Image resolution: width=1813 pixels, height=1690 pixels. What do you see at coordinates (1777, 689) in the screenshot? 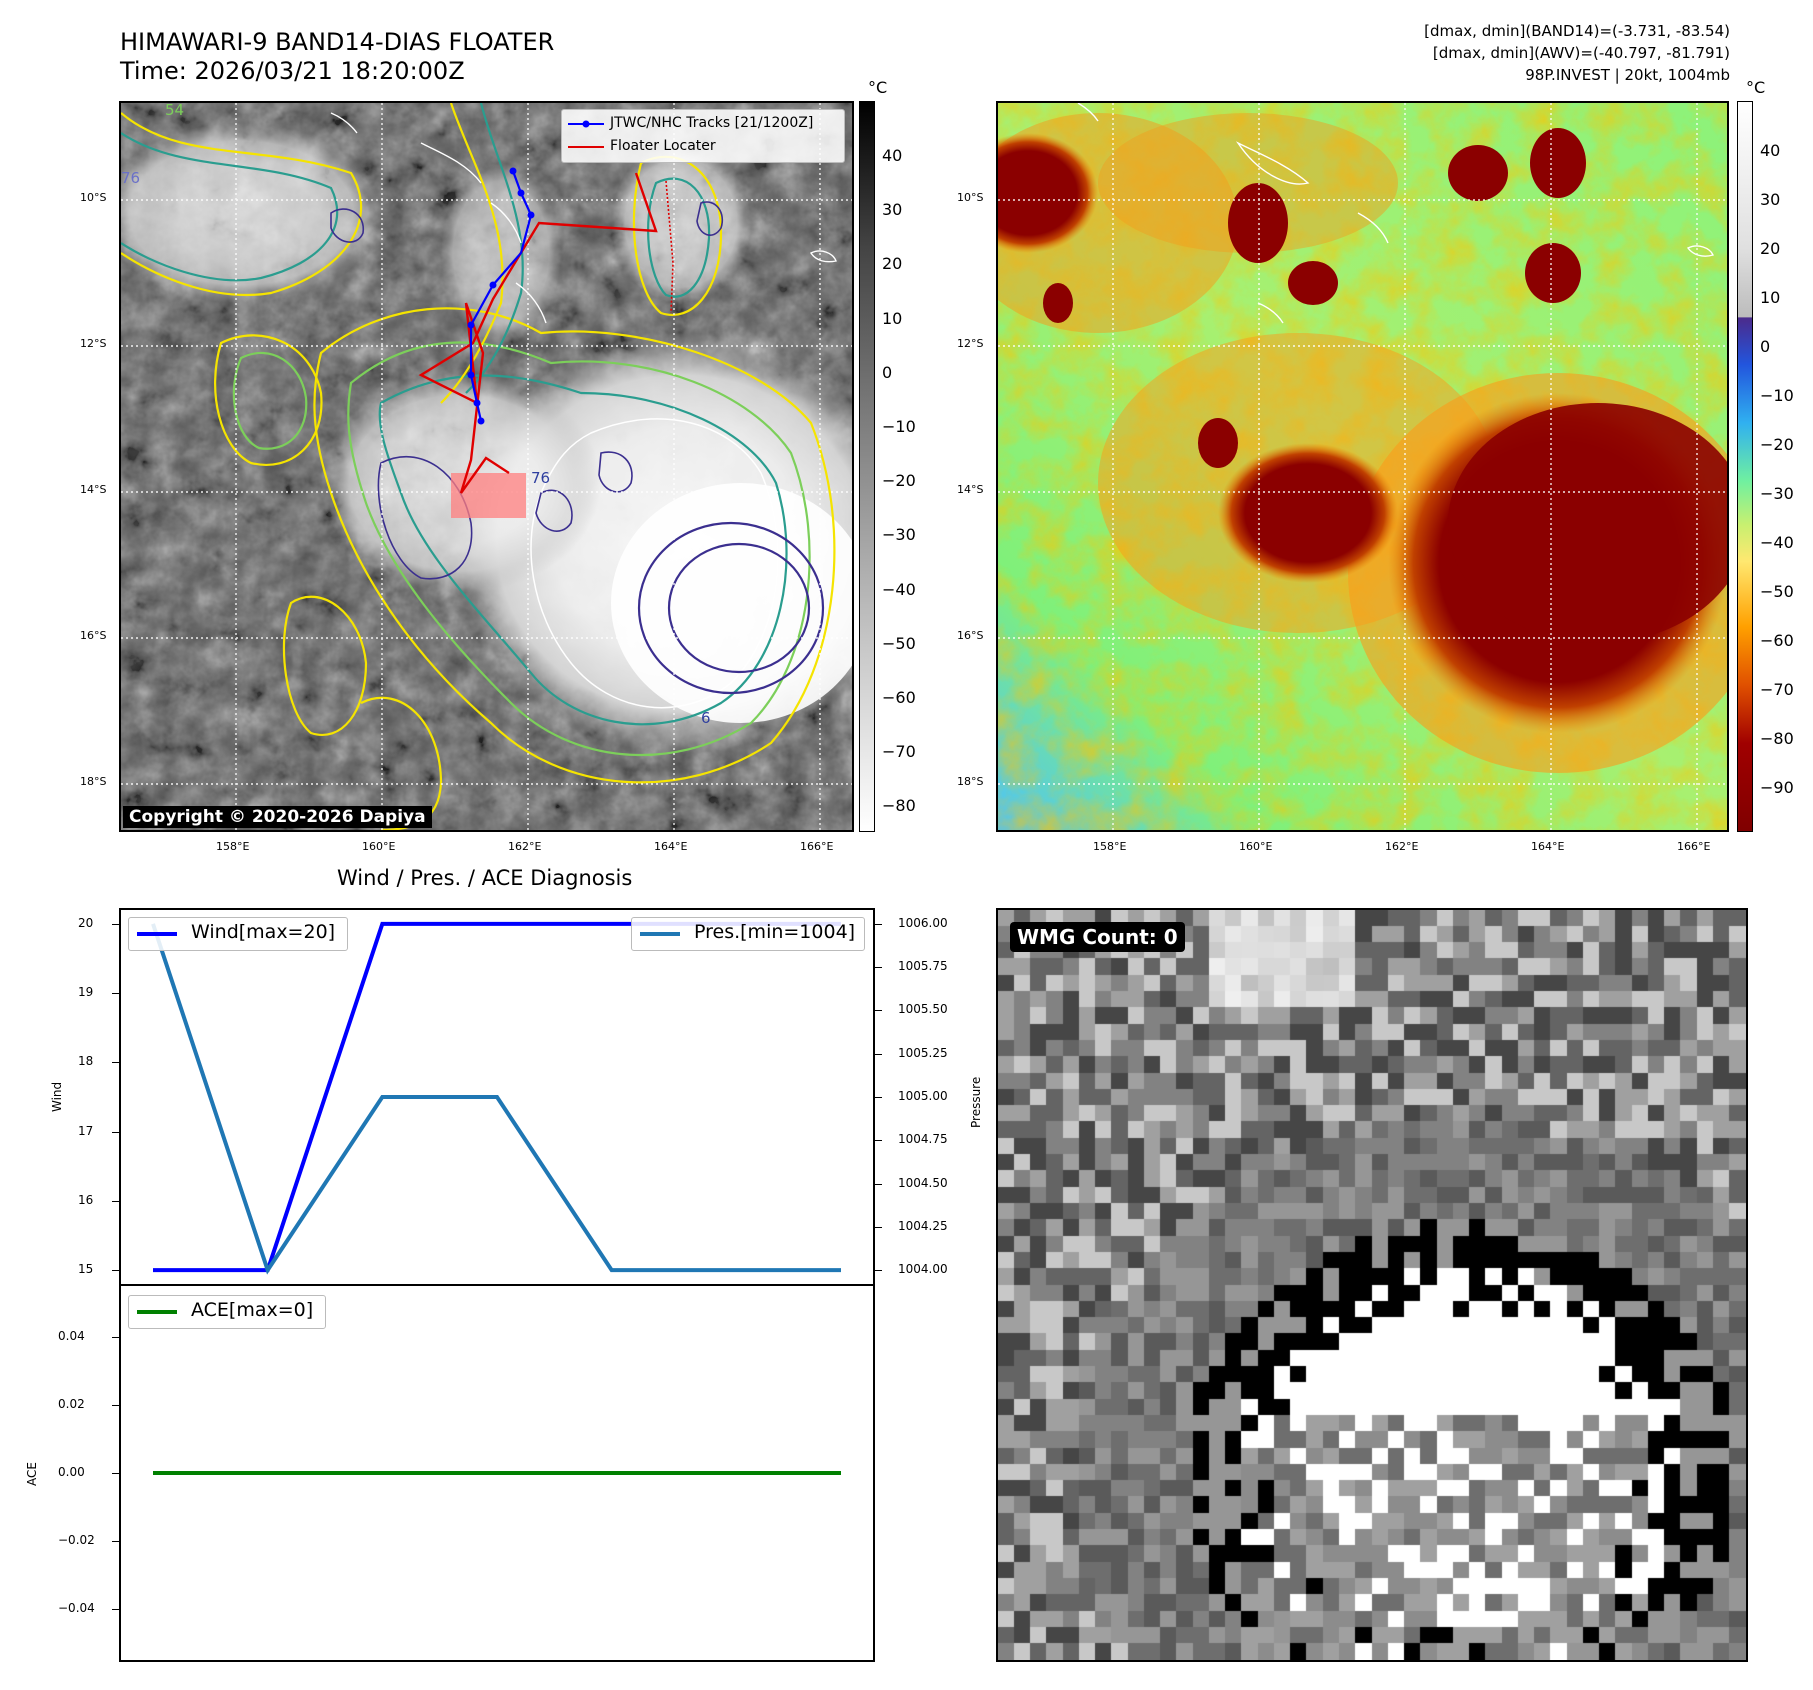
I see `right-colorbar-tick: −70` at bounding box center [1777, 689].